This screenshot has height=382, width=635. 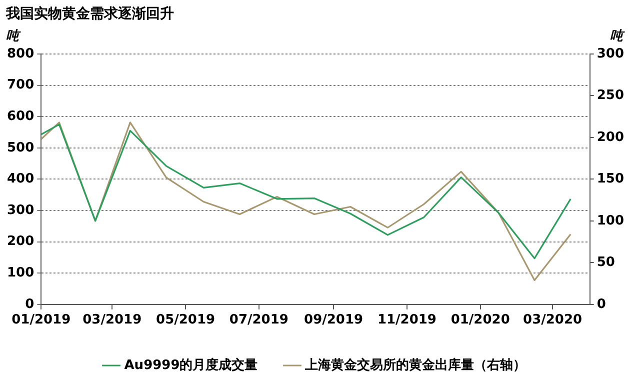 I want to click on x-tick-label: 09/2019, so click(x=334, y=320).